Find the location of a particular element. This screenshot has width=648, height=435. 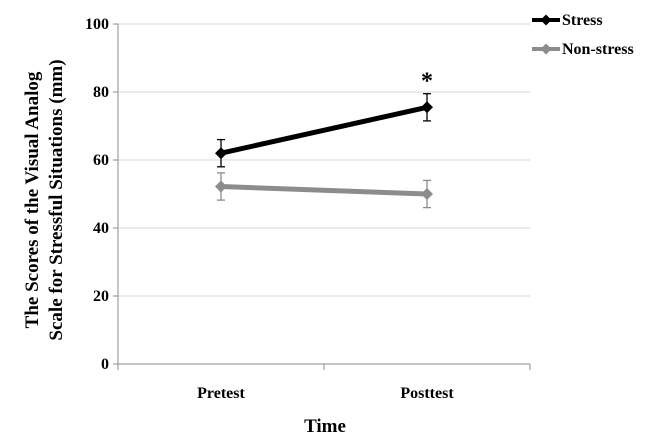

series-stress is located at coordinates (324, 130).